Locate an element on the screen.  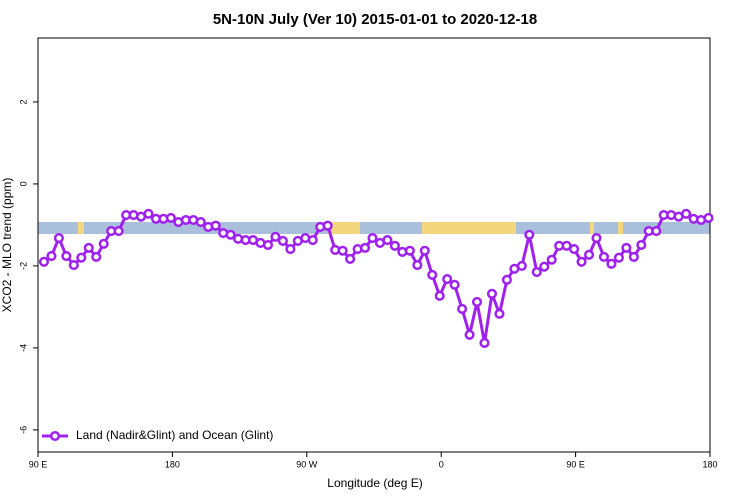
y-tick-label: 2 is located at coordinates (23, 101).